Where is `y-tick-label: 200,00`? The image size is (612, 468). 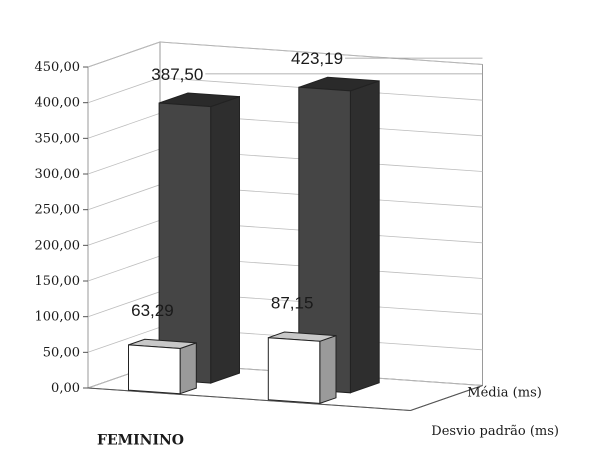
y-tick-label: 200,00 is located at coordinates (58, 245).